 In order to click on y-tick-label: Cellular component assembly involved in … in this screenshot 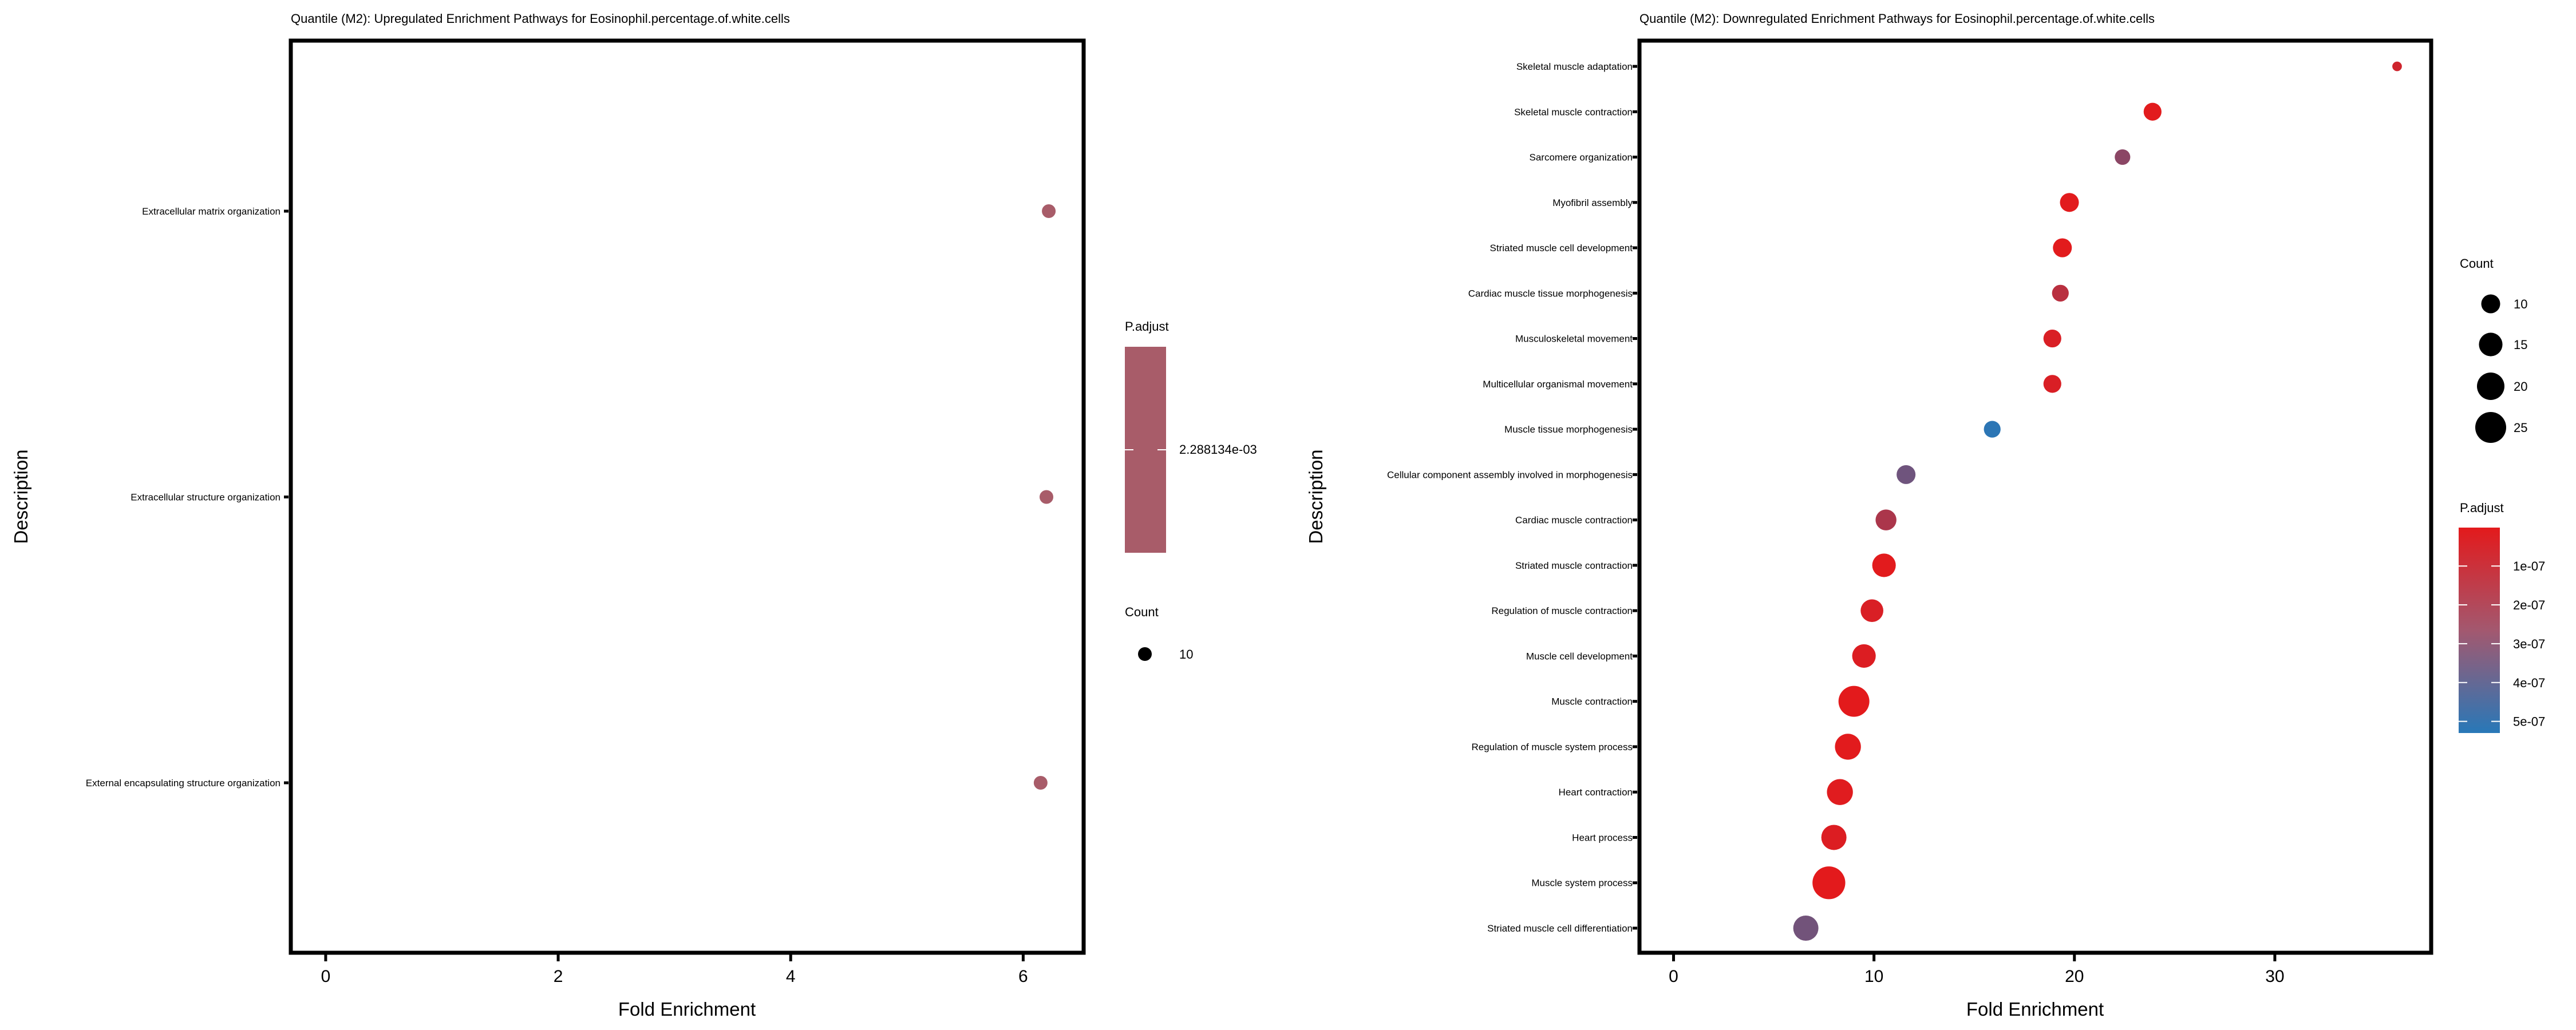, I will do `click(1510, 474)`.